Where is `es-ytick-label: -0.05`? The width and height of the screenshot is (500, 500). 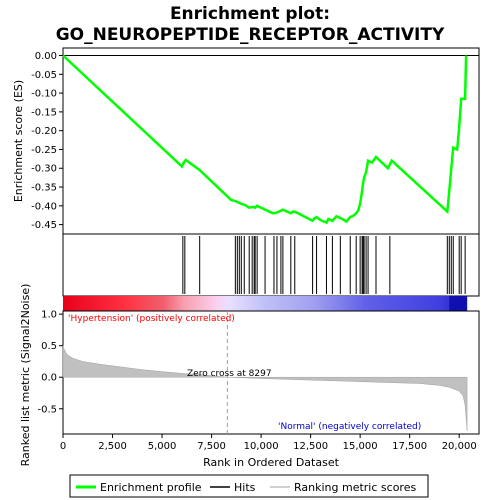
es-ytick-label: -0.05 is located at coordinates (44, 75).